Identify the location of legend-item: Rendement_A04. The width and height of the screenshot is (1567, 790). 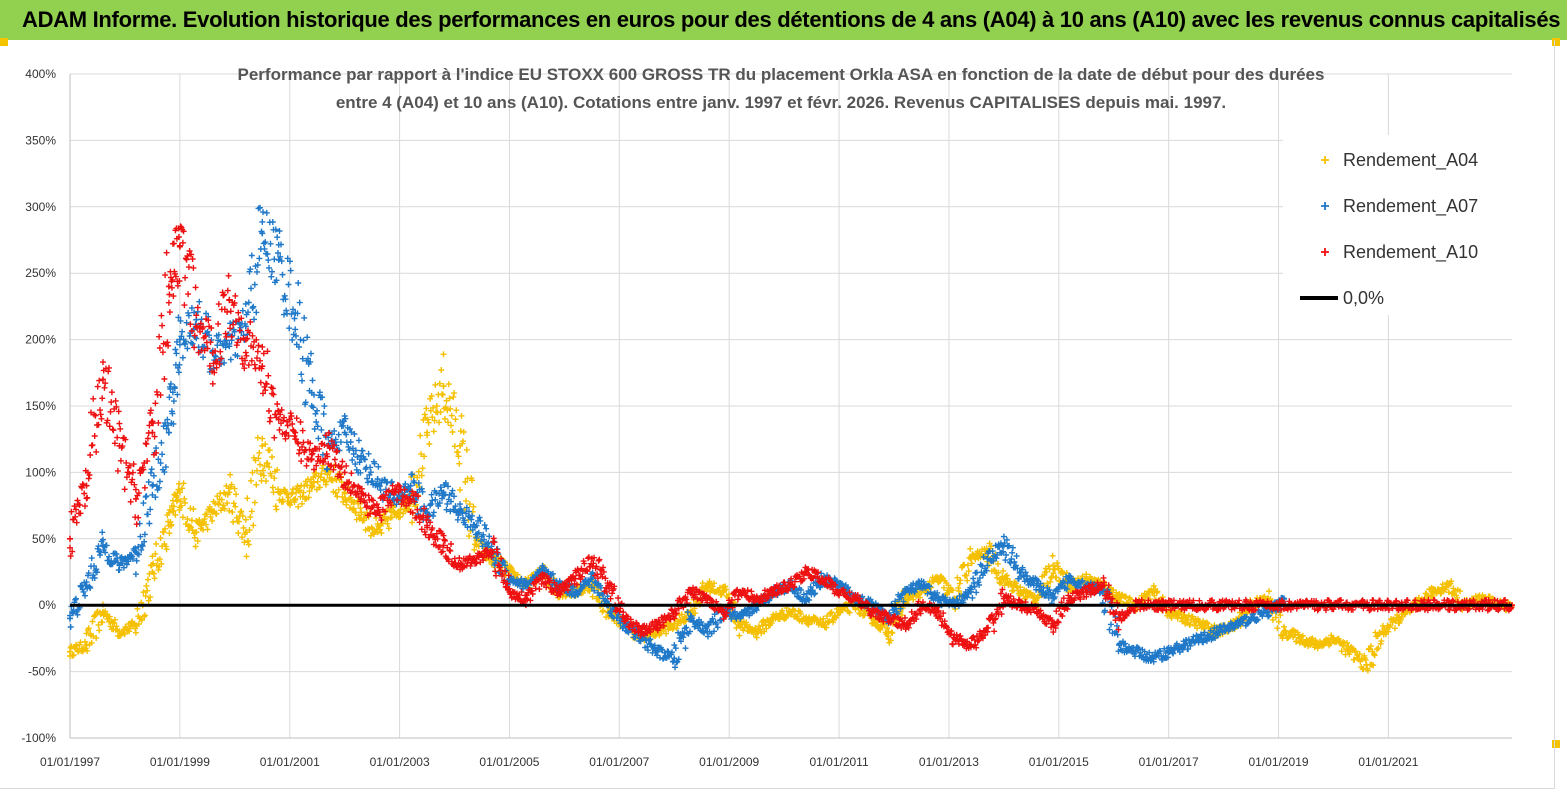
(1399, 160).